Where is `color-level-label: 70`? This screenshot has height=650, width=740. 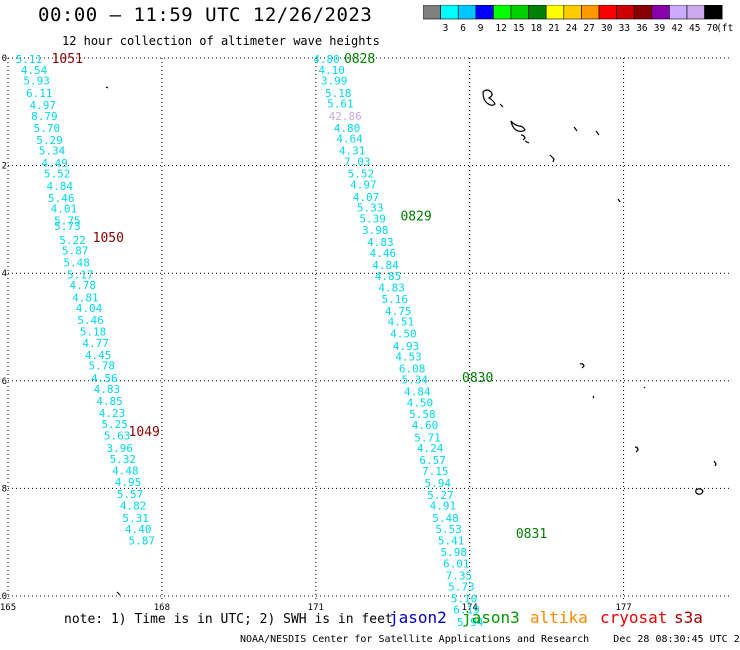
color-level-label: 70 is located at coordinates (713, 28).